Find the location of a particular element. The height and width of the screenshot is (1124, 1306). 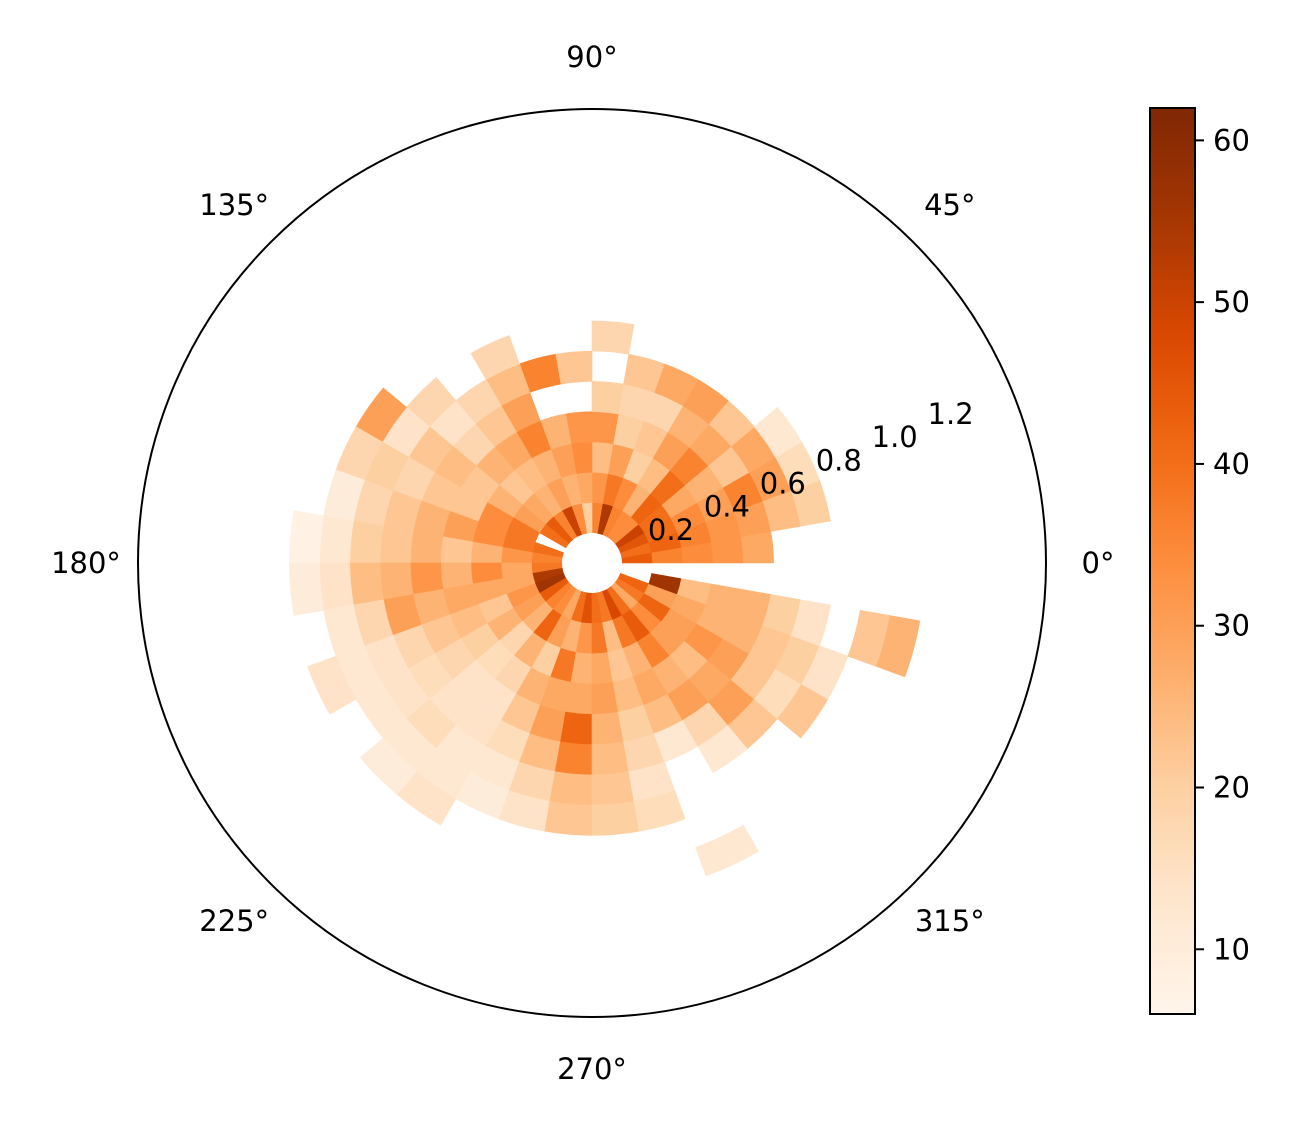

radial-tick-label: 0.8 is located at coordinates (839, 460).